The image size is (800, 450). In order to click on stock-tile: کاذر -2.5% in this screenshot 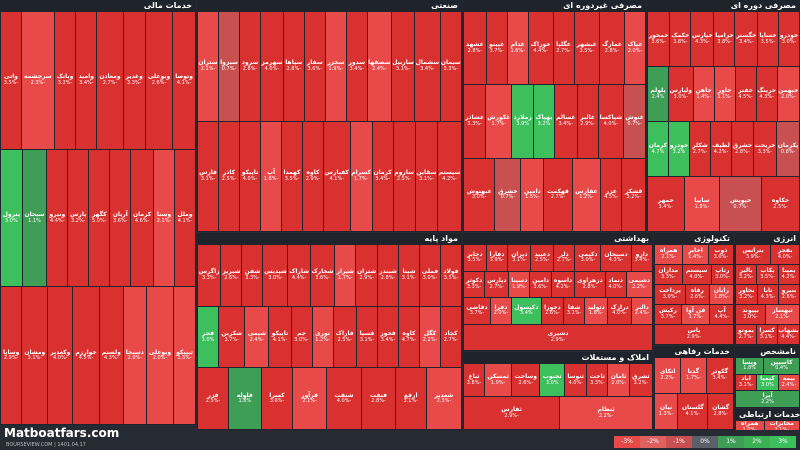, I will do `click(229, 176)`.